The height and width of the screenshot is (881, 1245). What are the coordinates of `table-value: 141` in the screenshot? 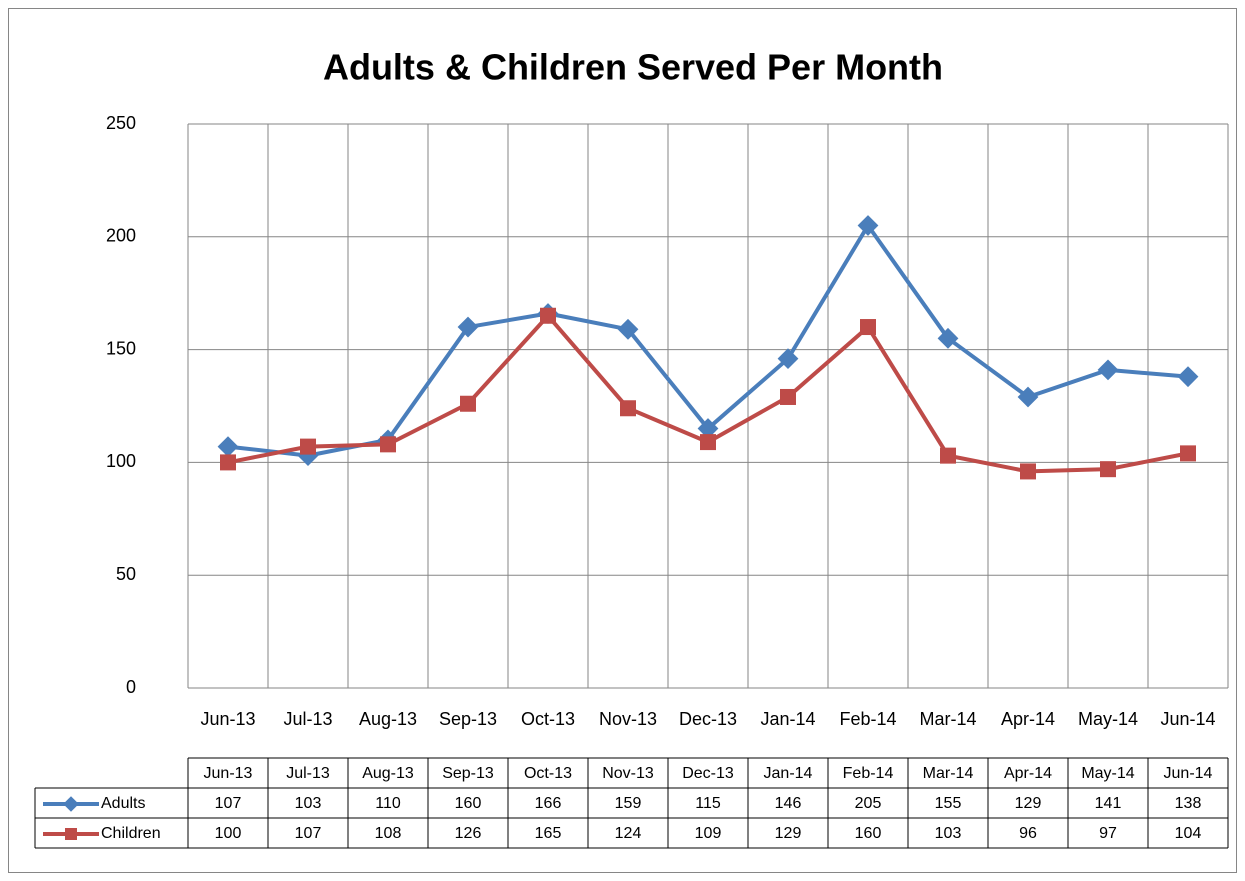 It's located at (1108, 803).